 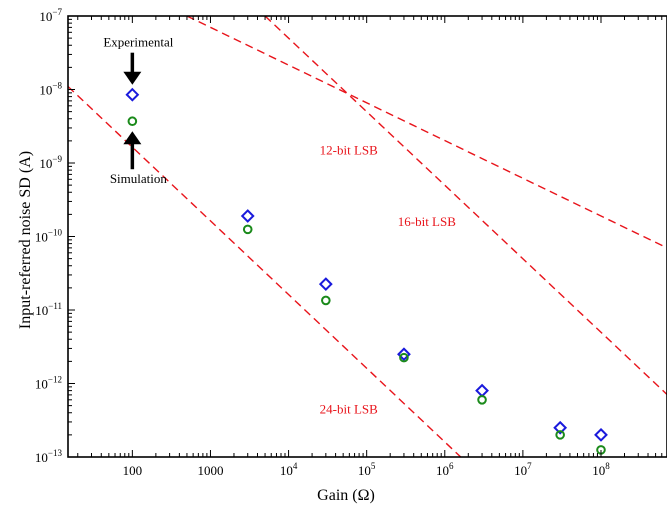 What do you see at coordinates (427, 221) in the screenshot?
I see `reference-line-label-1: 16-bit LSB` at bounding box center [427, 221].